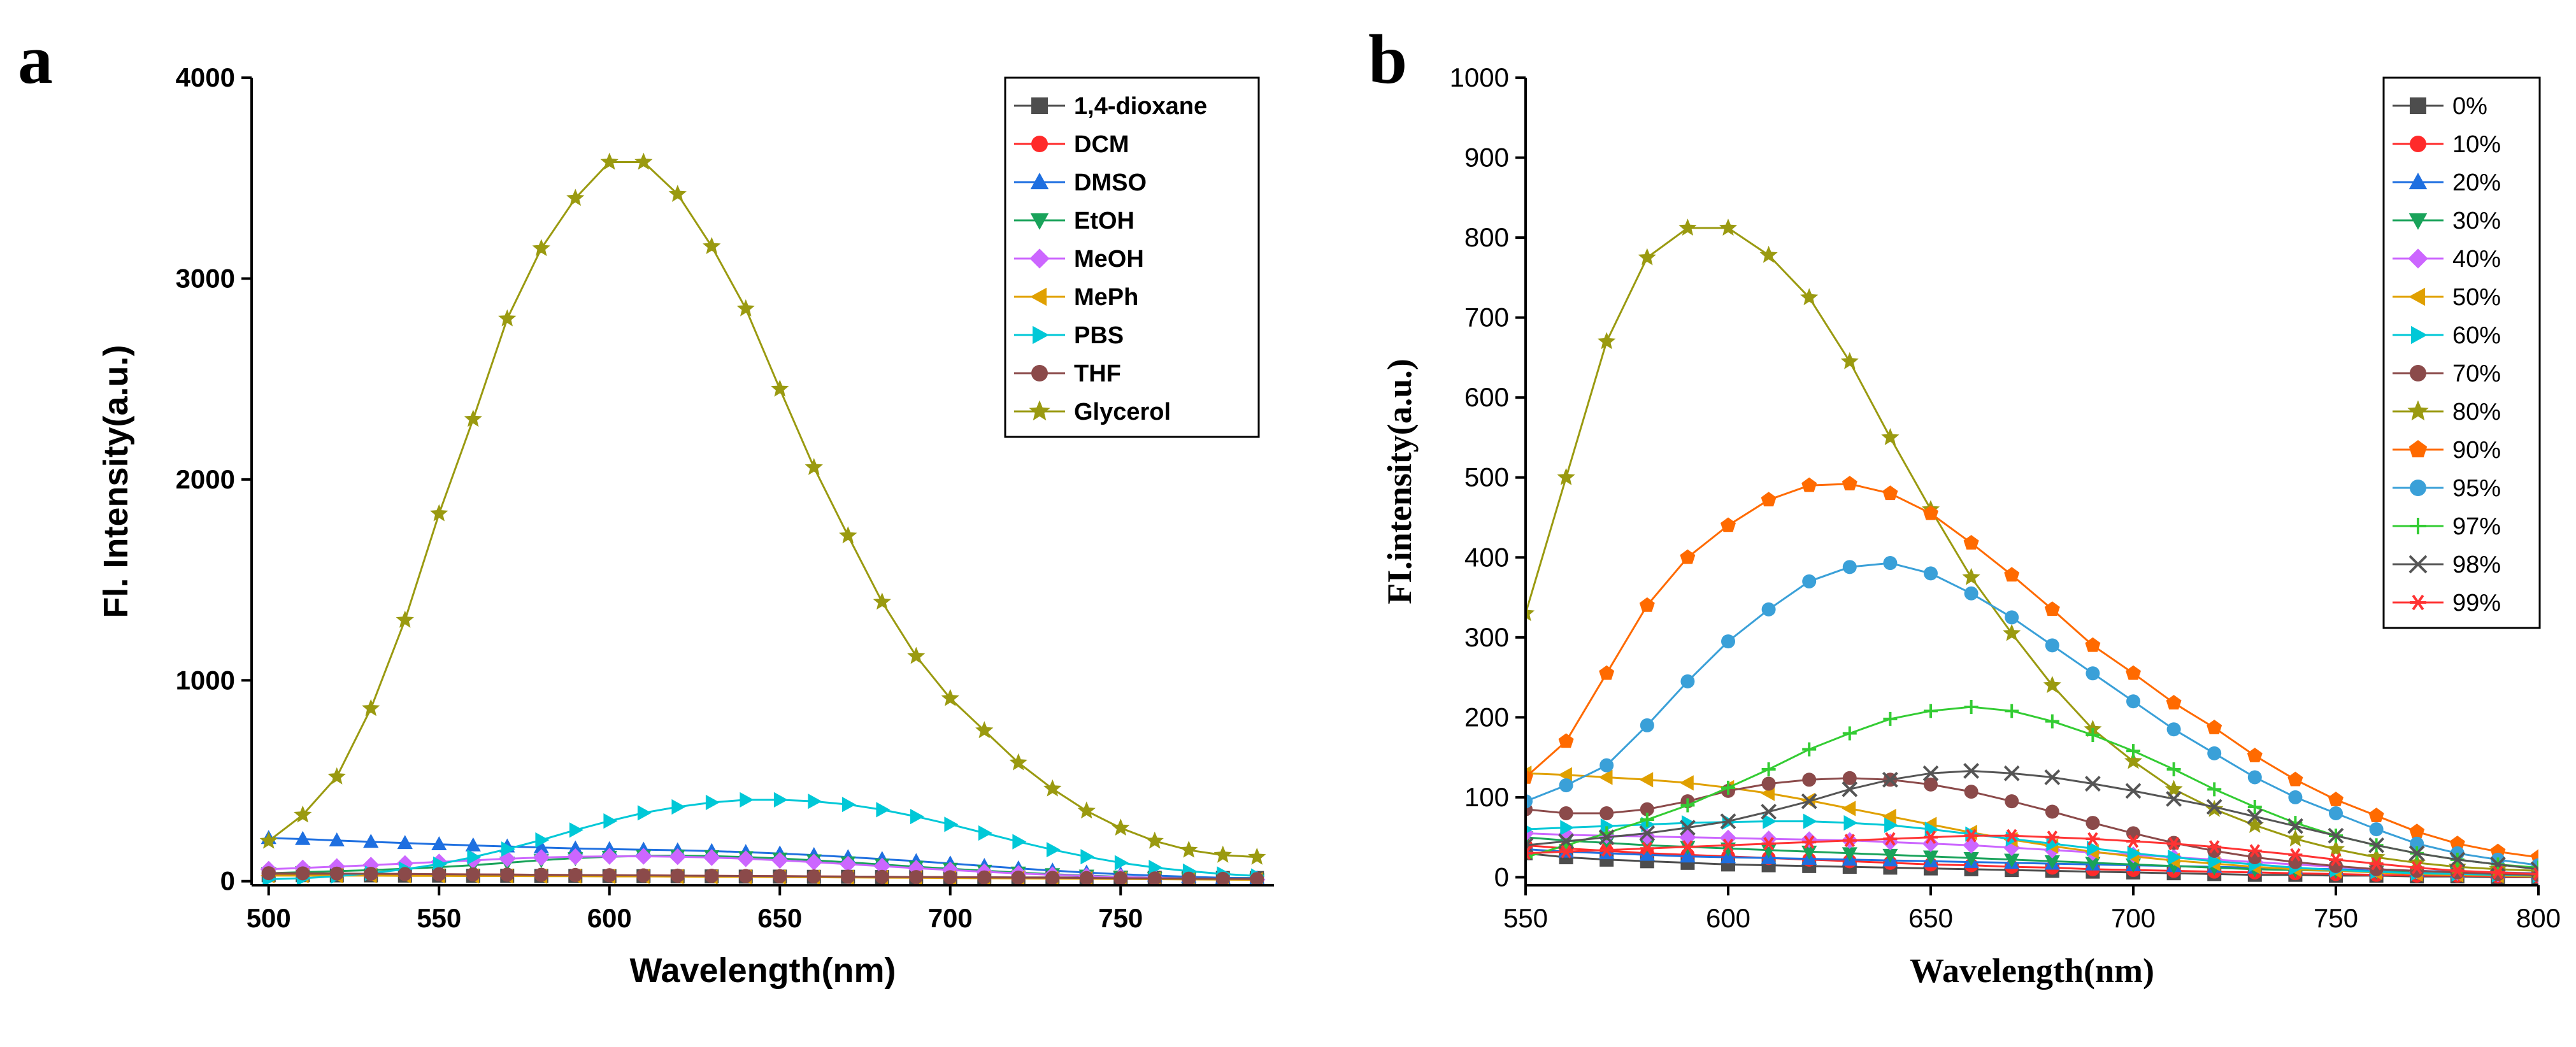  I want to click on legend-item-60: 60%, so click(2447, 335).